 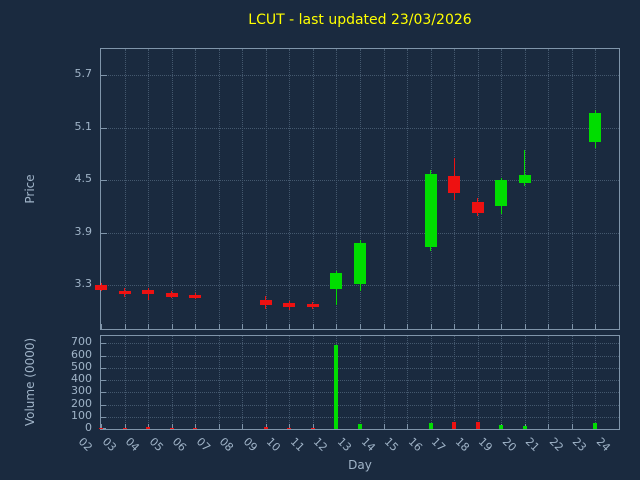 What do you see at coordinates (486, 445) in the screenshot?
I see `day-tick-label: 19` at bounding box center [486, 445].